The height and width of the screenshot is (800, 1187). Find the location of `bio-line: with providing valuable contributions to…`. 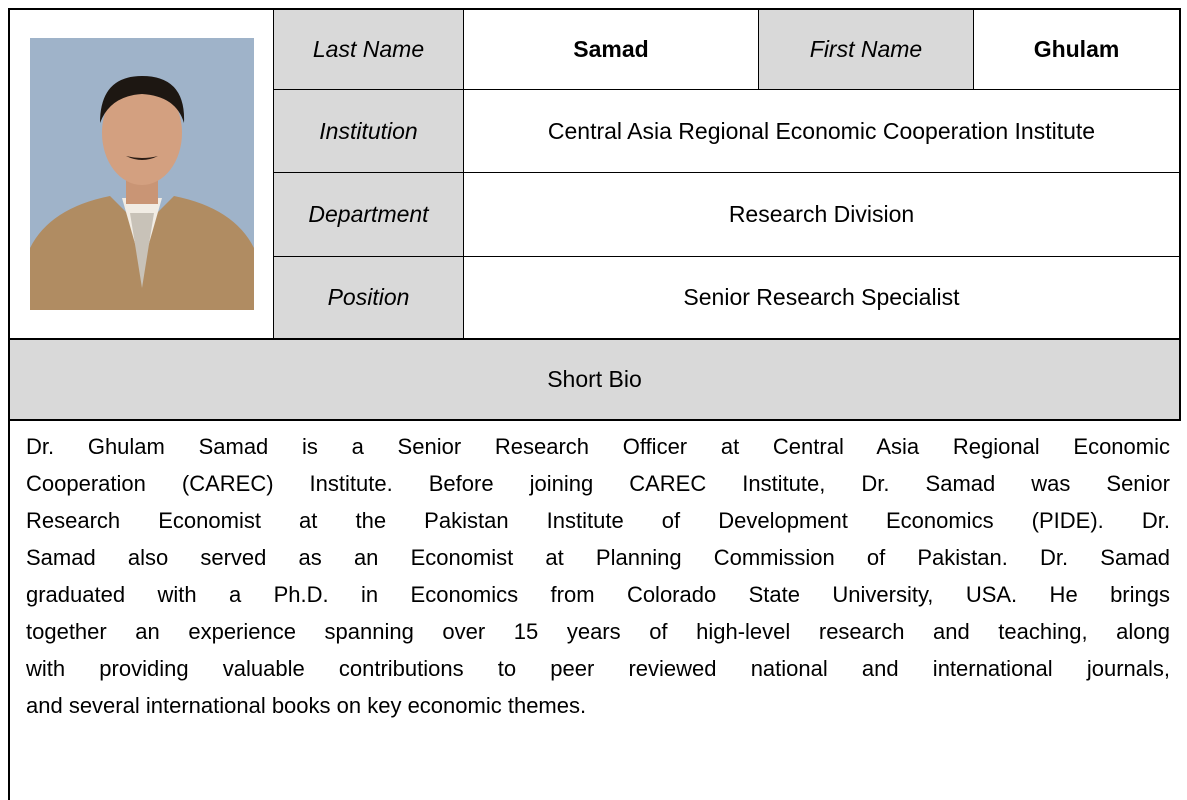

bio-line: with providing valuable contributions to… is located at coordinates (598, 668).